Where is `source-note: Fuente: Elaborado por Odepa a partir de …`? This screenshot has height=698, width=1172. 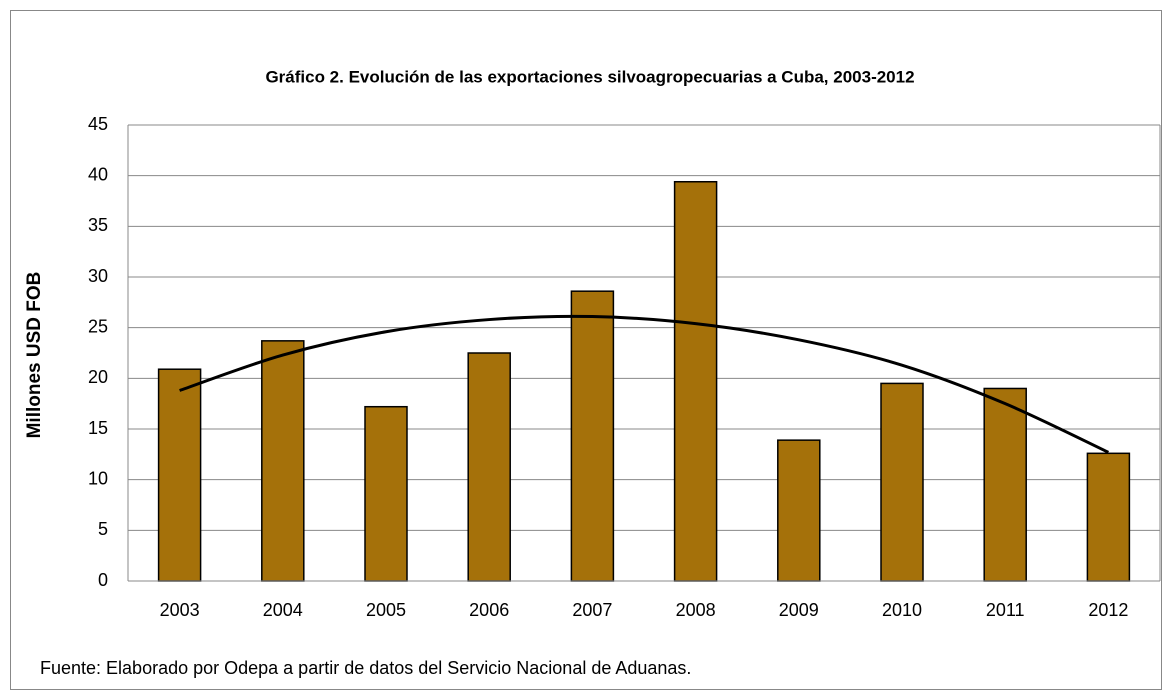
source-note: Fuente: Elaborado por Odepa a partir de … is located at coordinates (365, 668).